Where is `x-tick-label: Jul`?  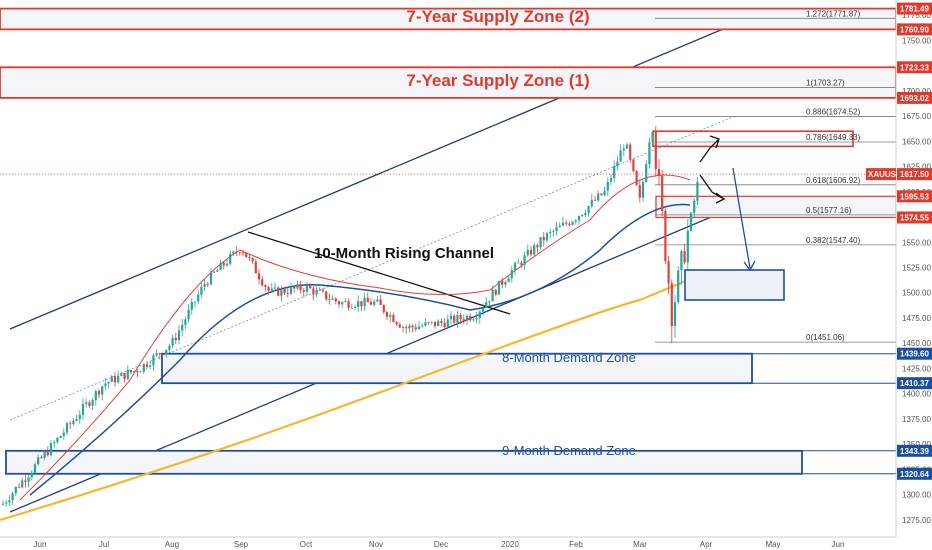 x-tick-label: Jul is located at coordinates (104, 544).